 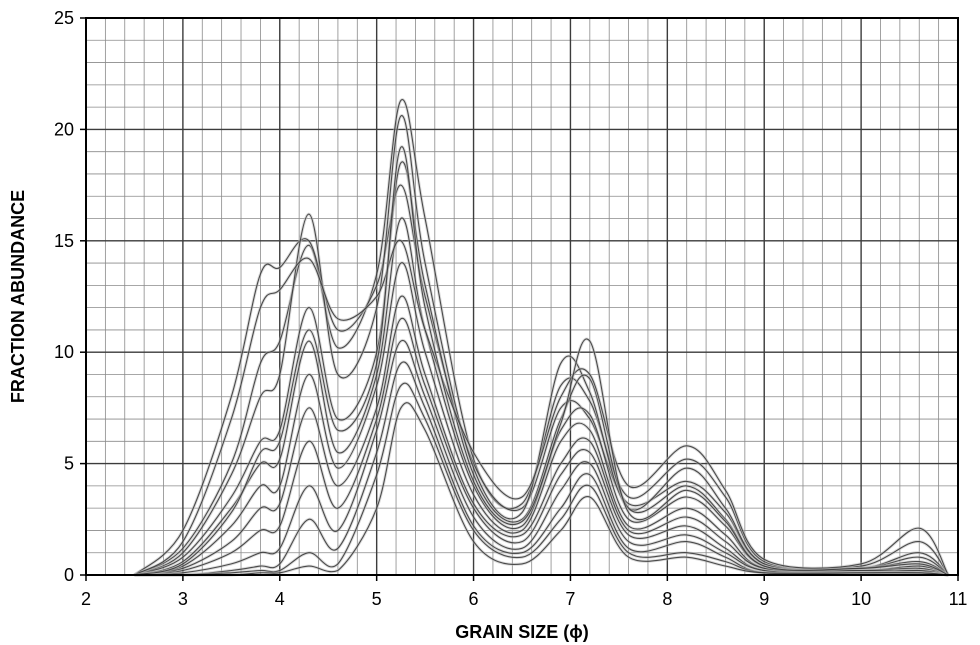 I want to click on x-tick-label: 4, so click(x=280, y=599).